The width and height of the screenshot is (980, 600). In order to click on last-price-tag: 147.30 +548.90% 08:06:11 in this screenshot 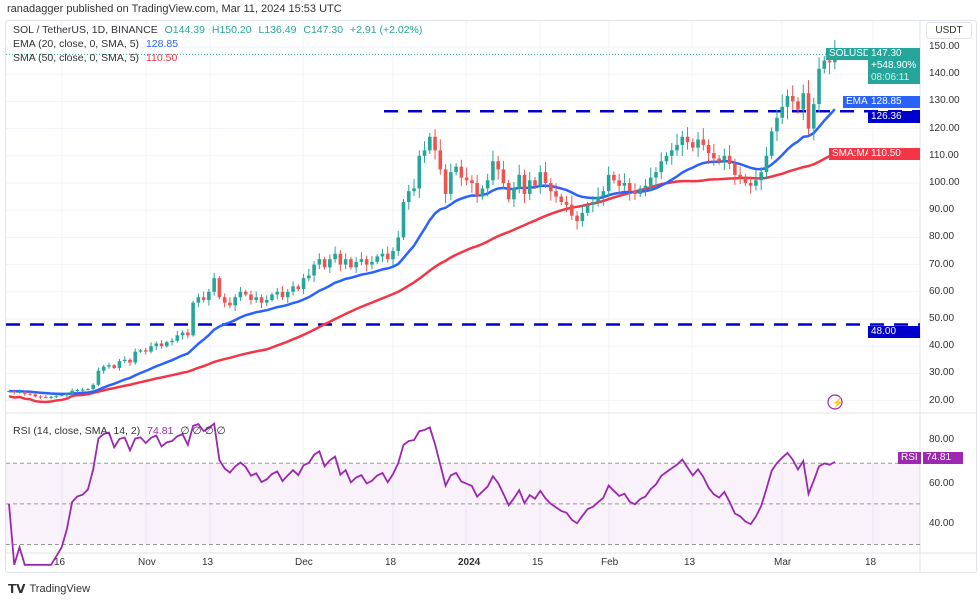, I will do `click(894, 66)`.